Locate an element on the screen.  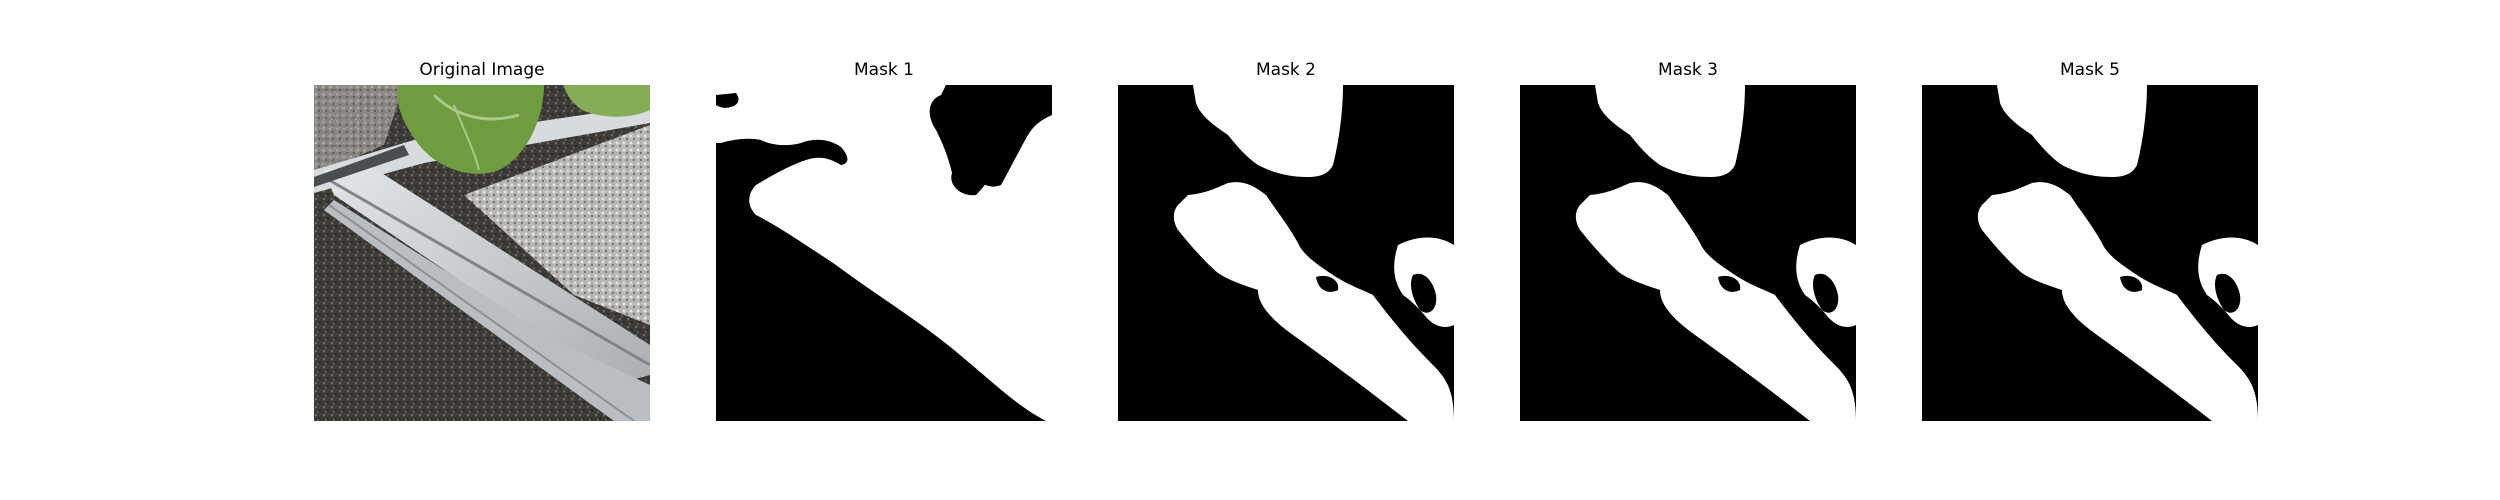
original-image is located at coordinates (482, 253).